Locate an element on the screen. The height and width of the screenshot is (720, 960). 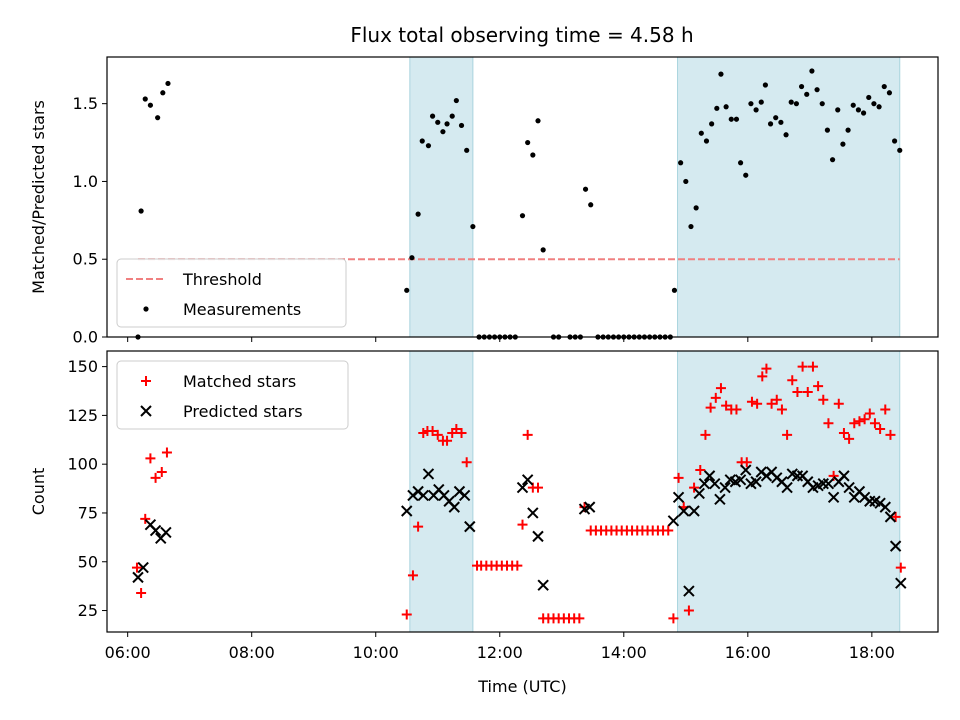
x-tick-label: 14:00 is located at coordinates (624, 652).